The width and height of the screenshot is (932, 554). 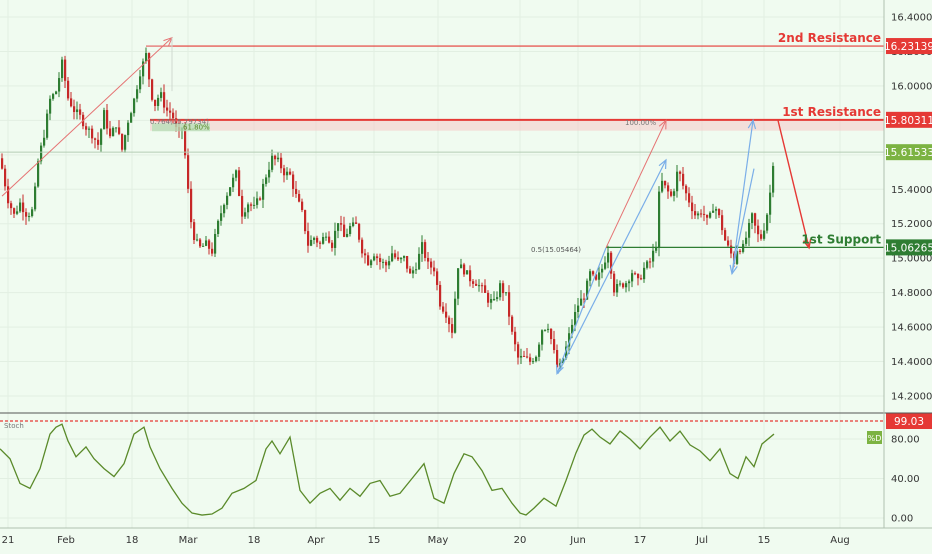 What do you see at coordinates (905, 440) in the screenshot?
I see `stoch-tick-label: 80.00` at bounding box center [905, 440].